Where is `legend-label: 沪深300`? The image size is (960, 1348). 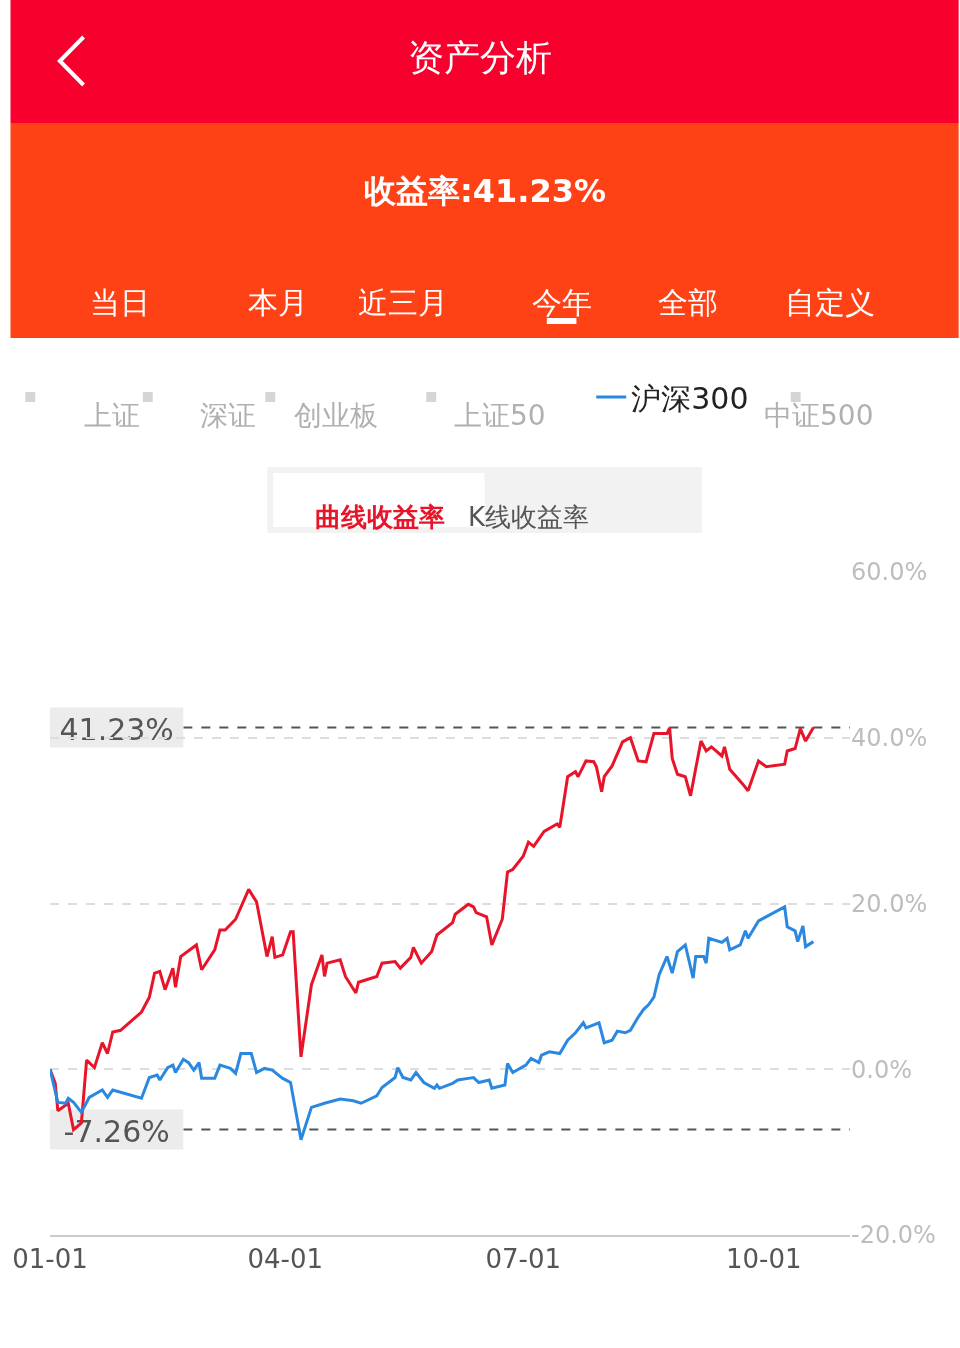 legend-label: 沪深300 is located at coordinates (690, 398).